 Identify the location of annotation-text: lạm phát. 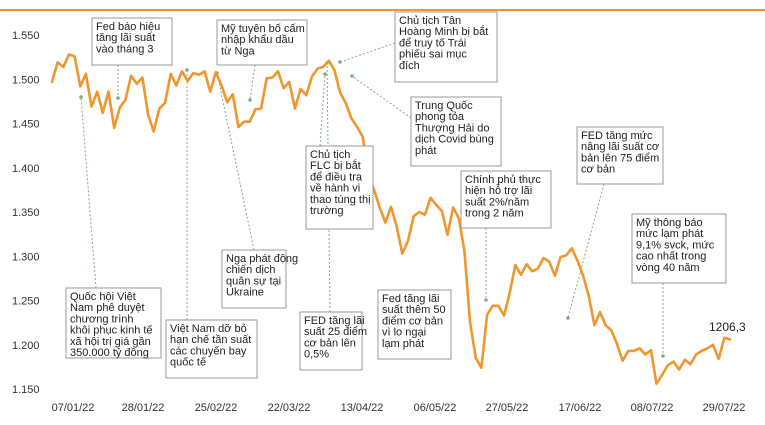
(403, 344).